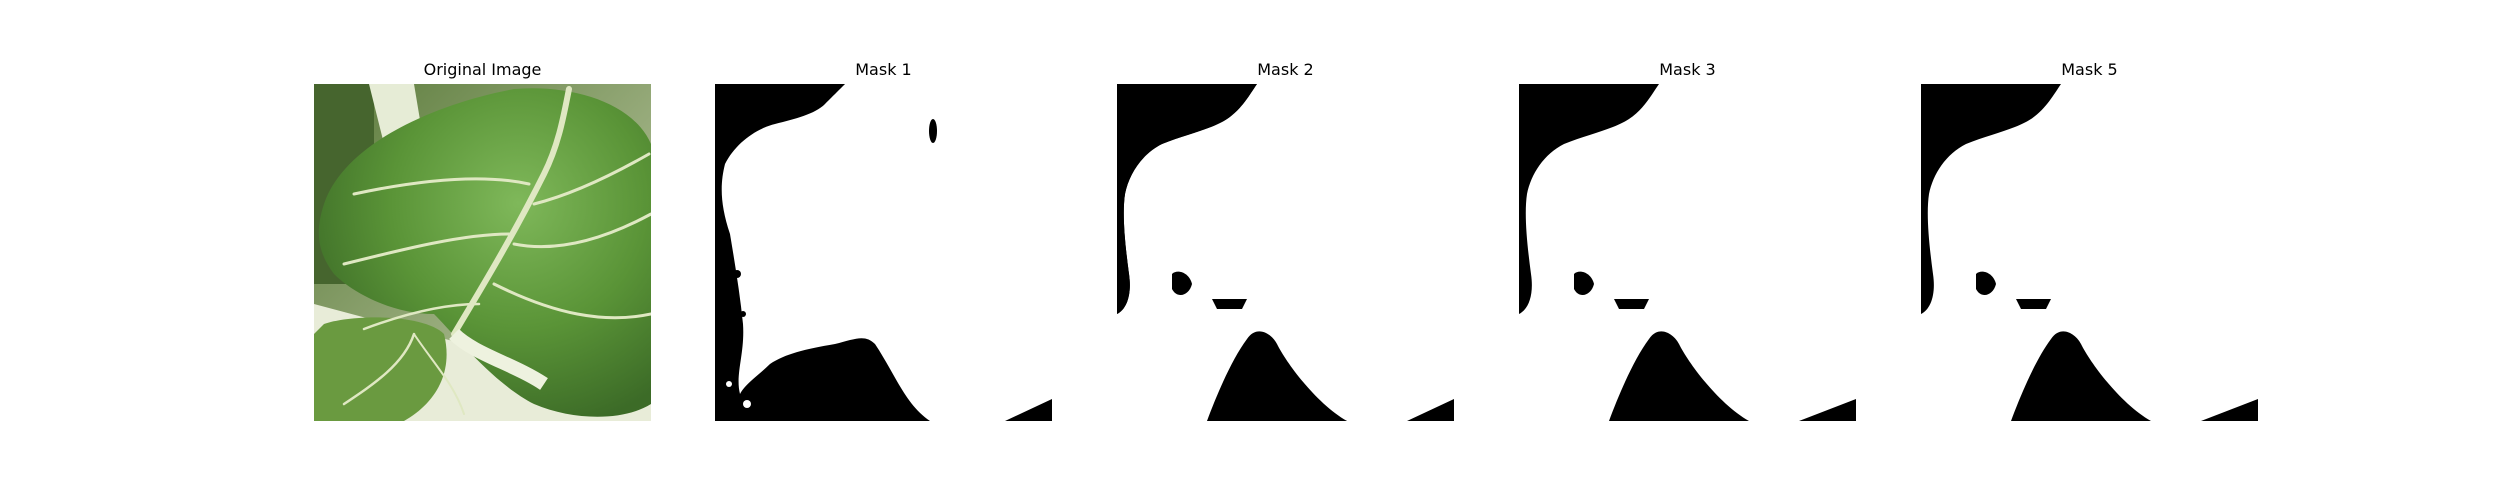  I want to click on mask-1-image, so click(883, 252).